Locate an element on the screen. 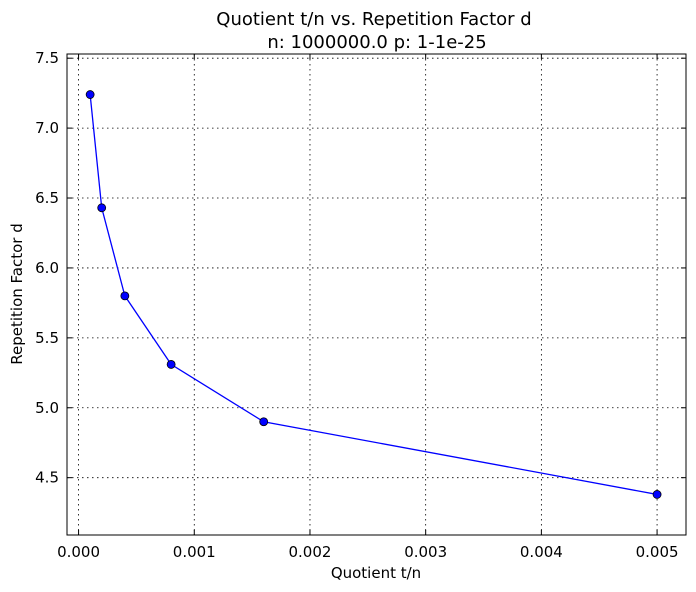 This screenshot has width=696, height=592. x-tick-label: 0.004 is located at coordinates (541, 552).